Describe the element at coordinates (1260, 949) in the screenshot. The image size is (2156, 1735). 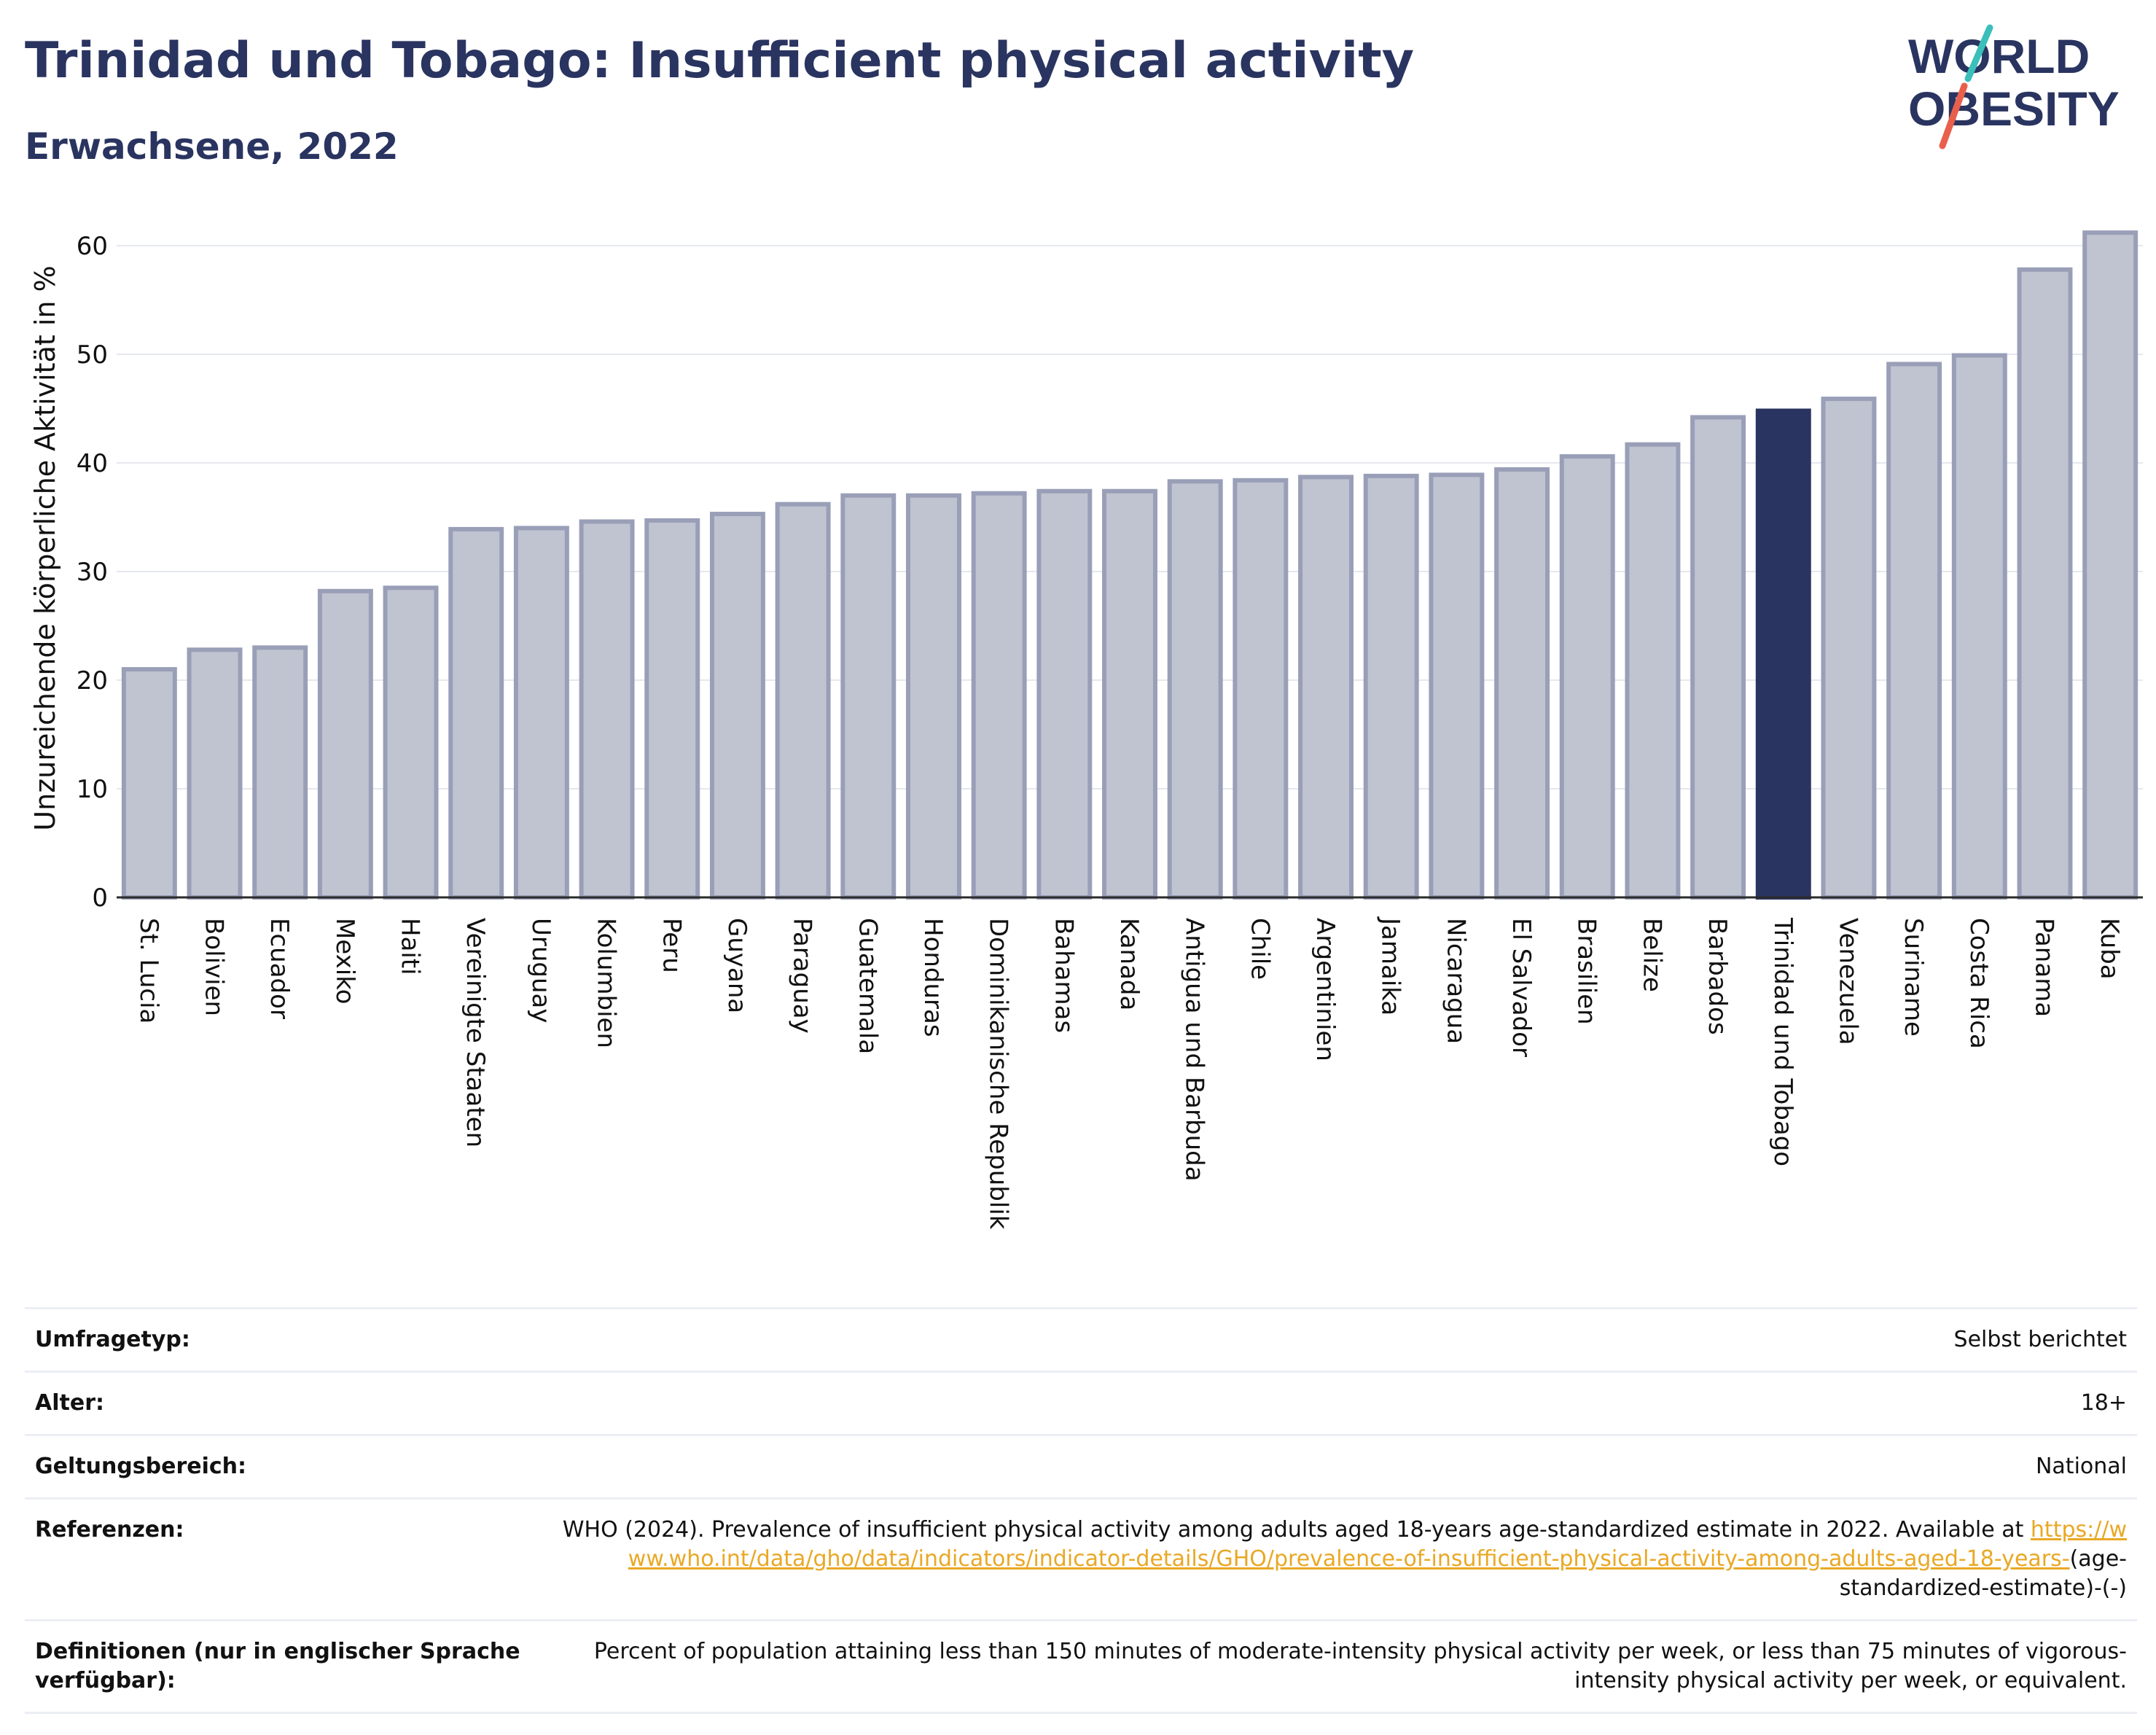
I see `x-tick-label: Chile` at that location.